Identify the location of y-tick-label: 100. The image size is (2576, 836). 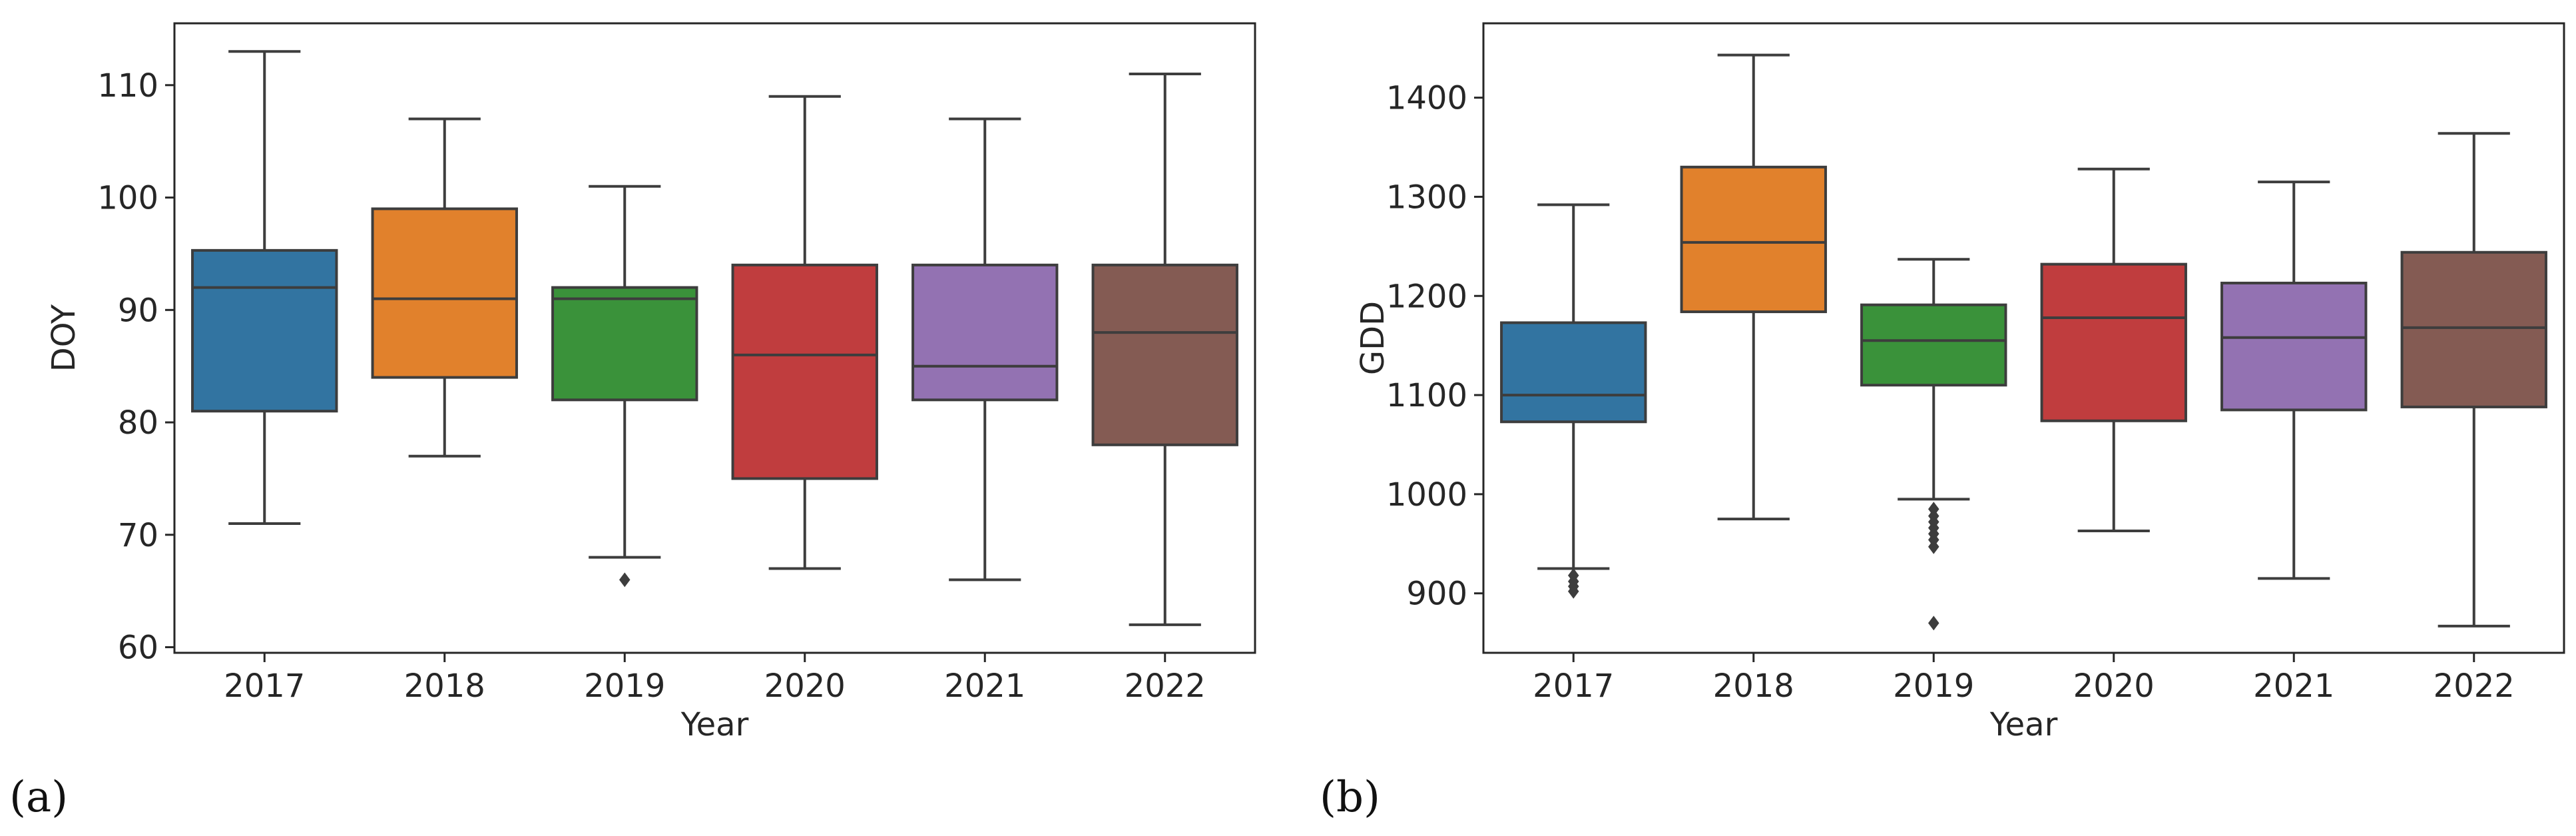
(128, 198).